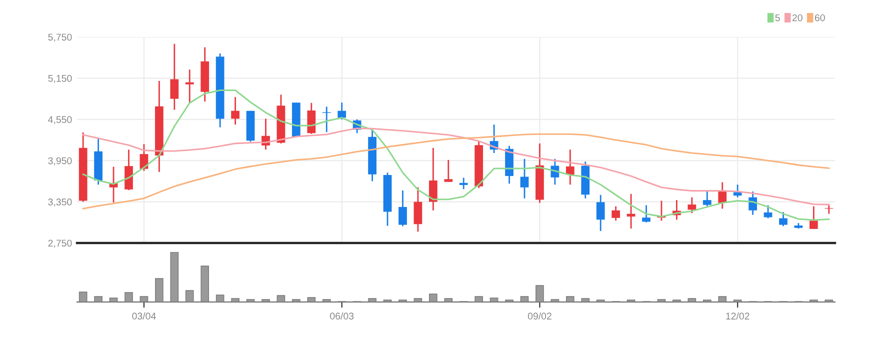 This screenshot has height=340, width=891. What do you see at coordinates (797, 18) in the screenshot?
I see `legend-label: 20` at bounding box center [797, 18].